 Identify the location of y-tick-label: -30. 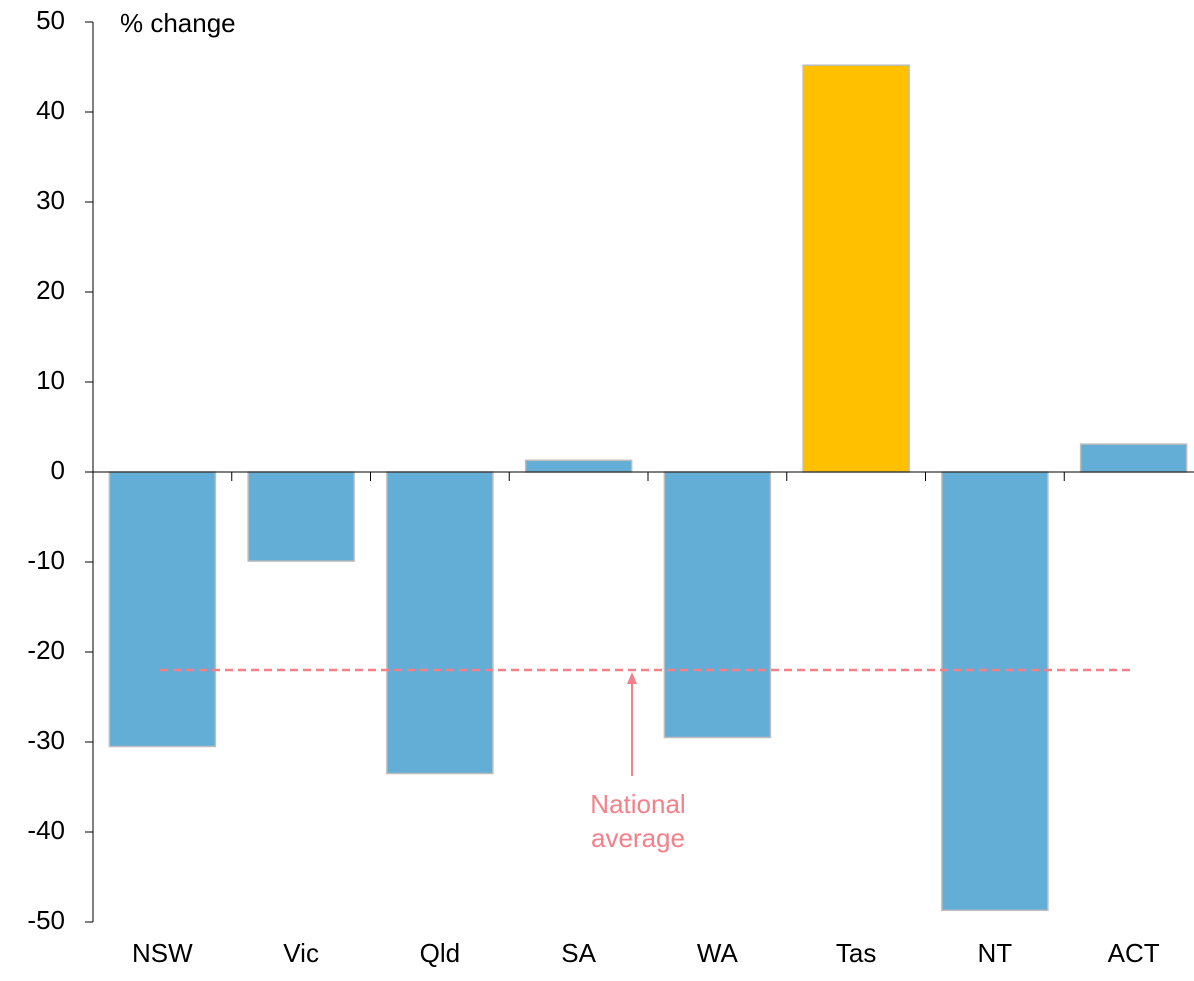
(46, 740).